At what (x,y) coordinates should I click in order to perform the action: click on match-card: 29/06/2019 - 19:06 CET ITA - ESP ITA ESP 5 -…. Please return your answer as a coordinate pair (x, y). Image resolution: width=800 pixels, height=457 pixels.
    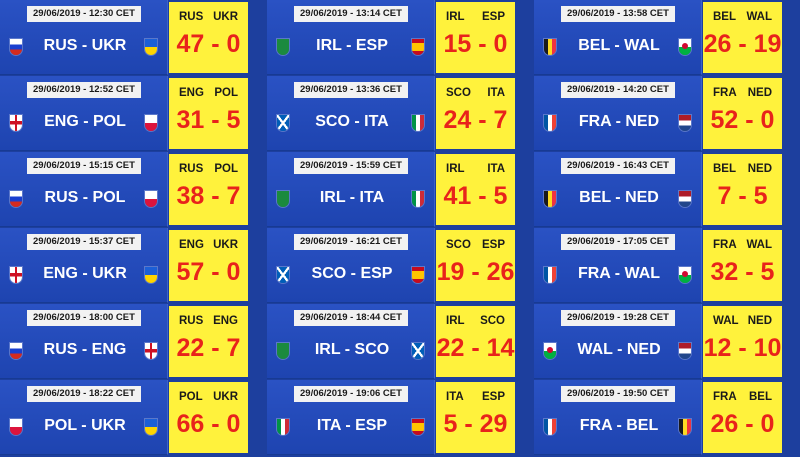
    Looking at the image, I should click on (400, 417).